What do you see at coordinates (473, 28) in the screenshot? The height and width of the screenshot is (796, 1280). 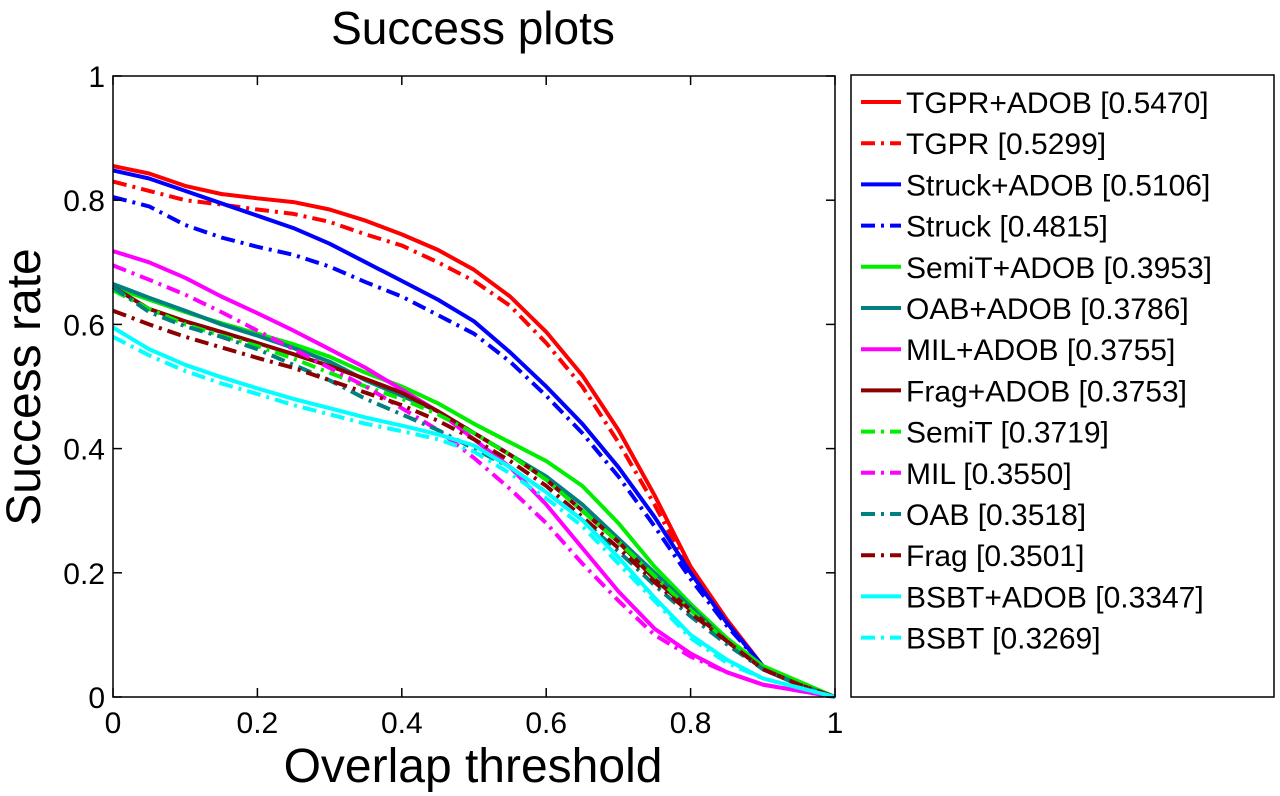 I see `chart-title: Success plots` at bounding box center [473, 28].